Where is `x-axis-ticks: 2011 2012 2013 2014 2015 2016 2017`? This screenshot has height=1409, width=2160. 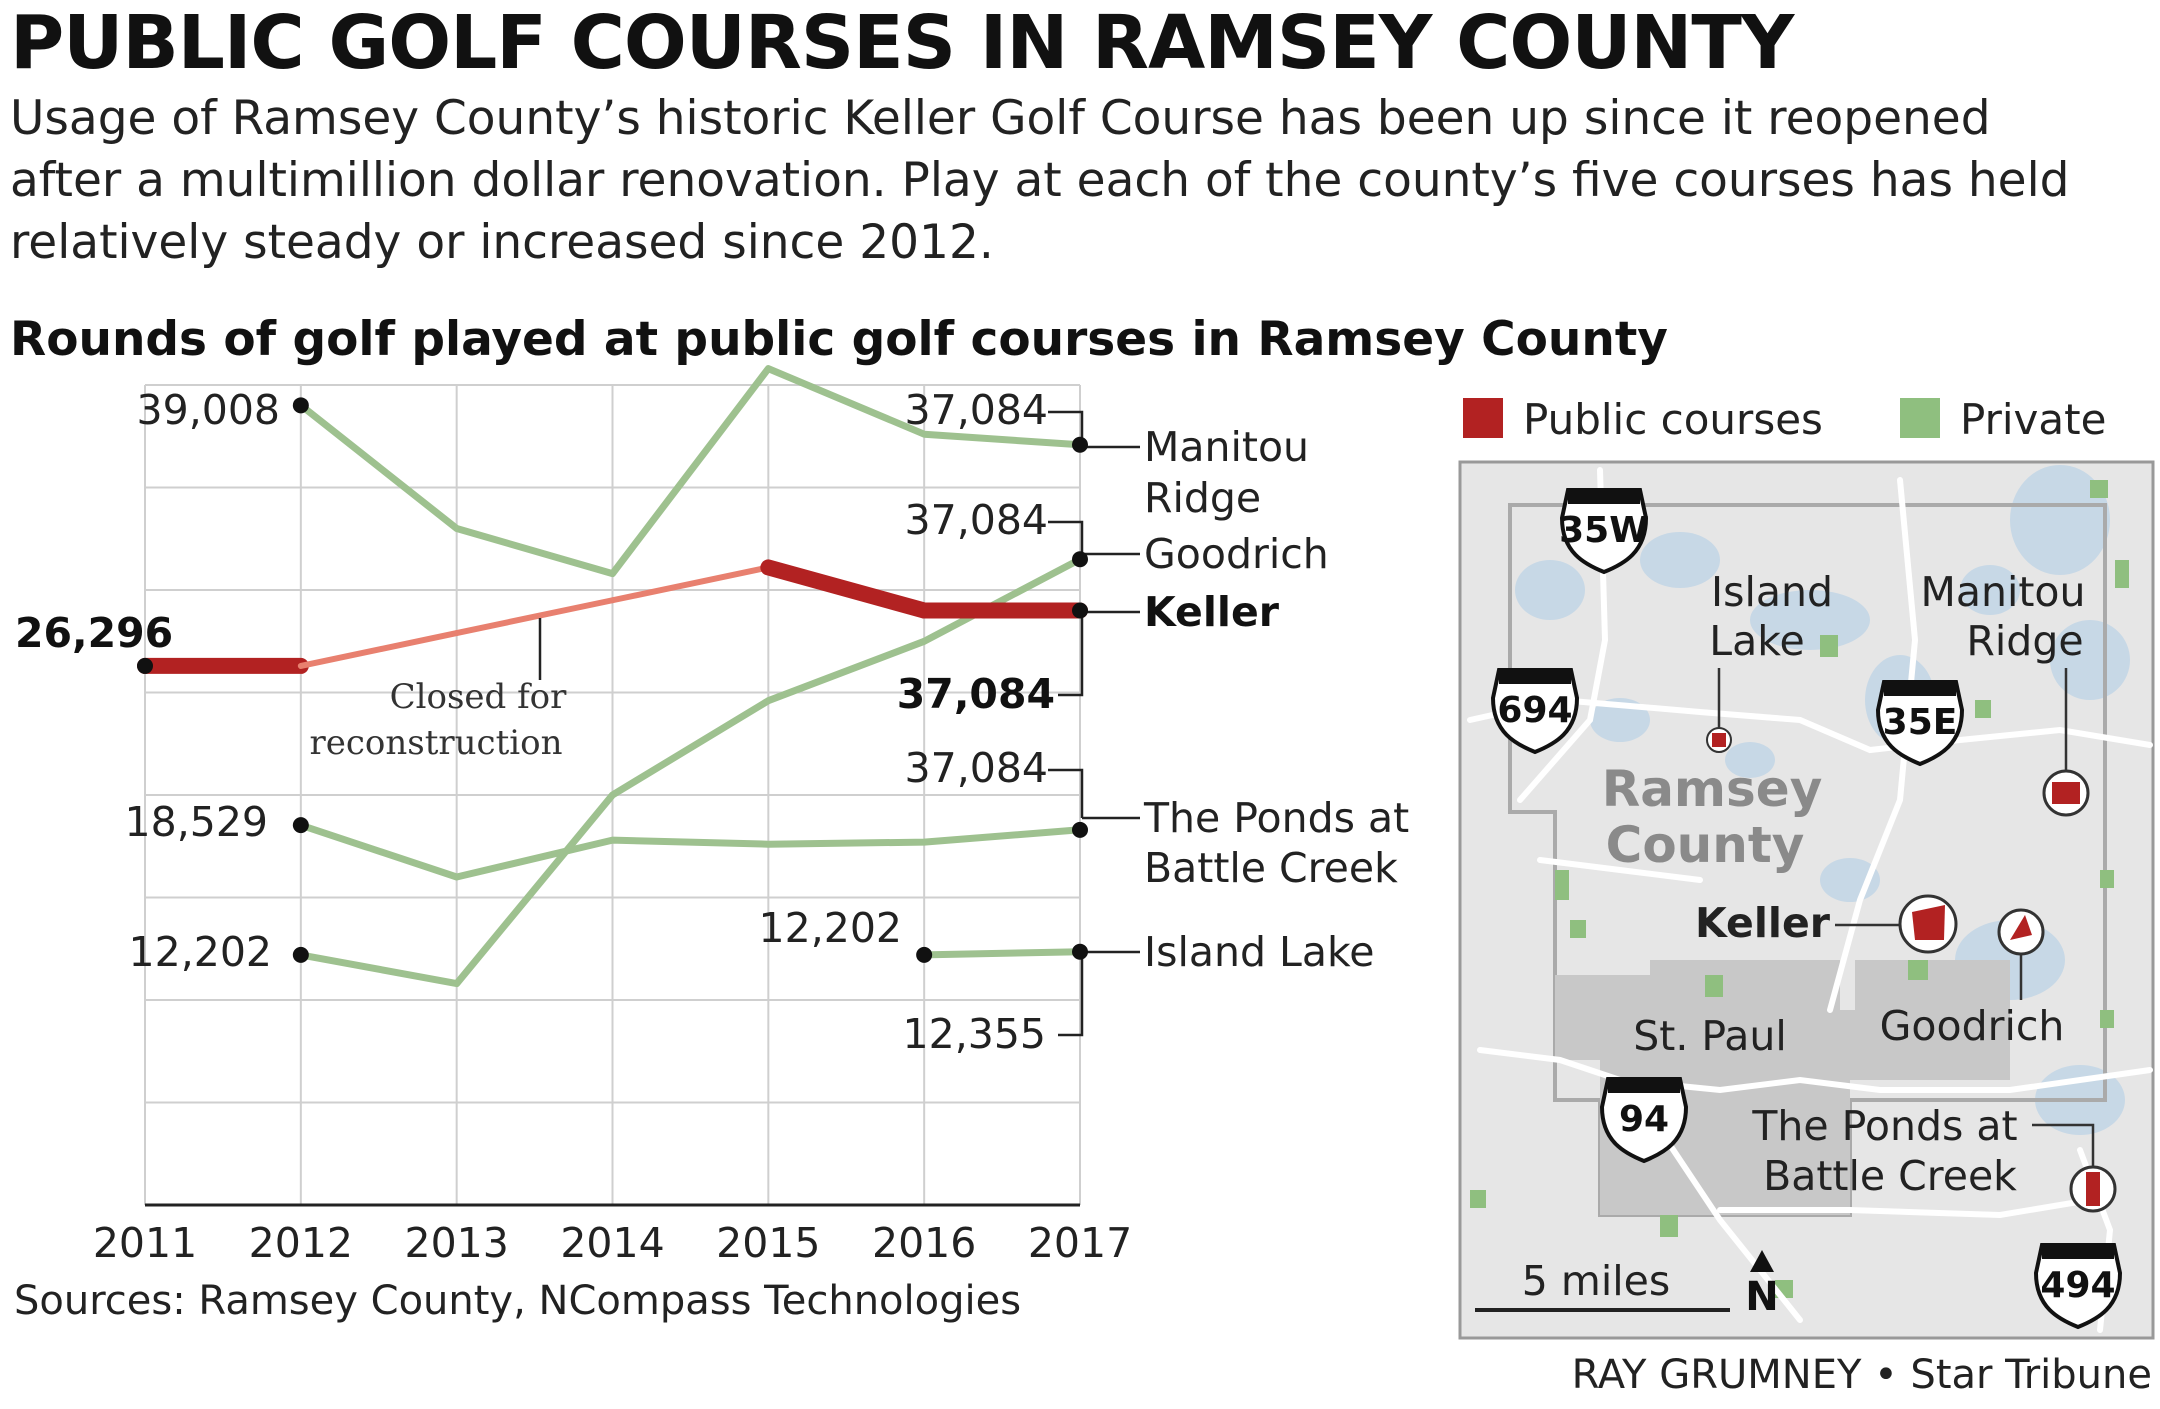
x-axis-ticks: 2011 2012 2013 2014 2015 2016 2017 is located at coordinates (612, 1243).